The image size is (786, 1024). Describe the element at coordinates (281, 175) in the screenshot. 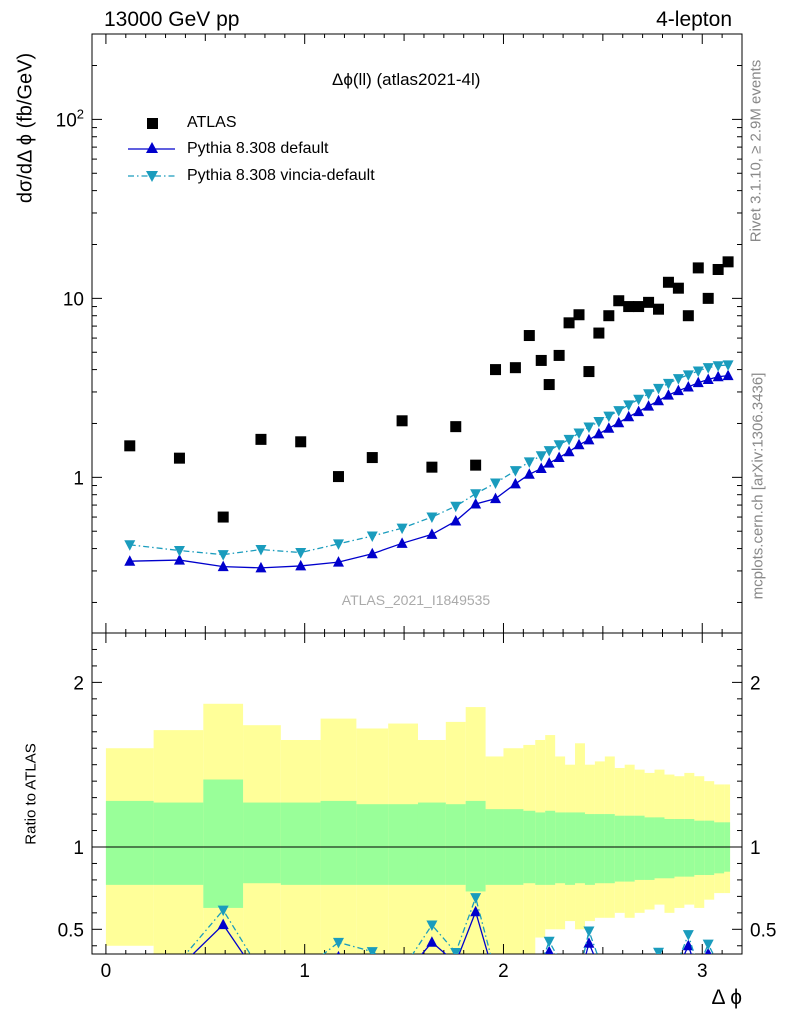

I see `legend-pythia-vincia-label: Pythia 8.308 vincia-default` at that location.